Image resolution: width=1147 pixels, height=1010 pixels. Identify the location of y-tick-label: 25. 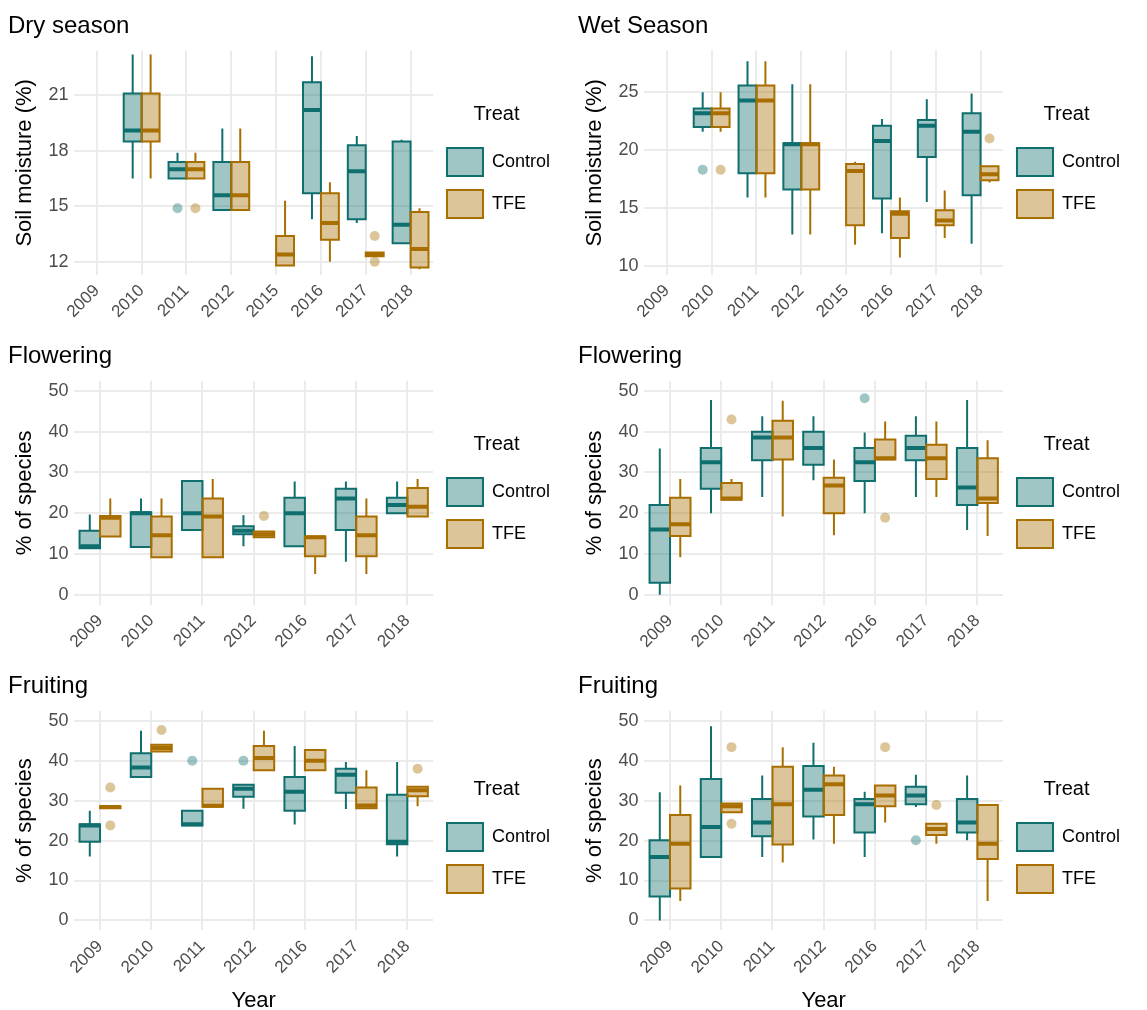
(628, 91).